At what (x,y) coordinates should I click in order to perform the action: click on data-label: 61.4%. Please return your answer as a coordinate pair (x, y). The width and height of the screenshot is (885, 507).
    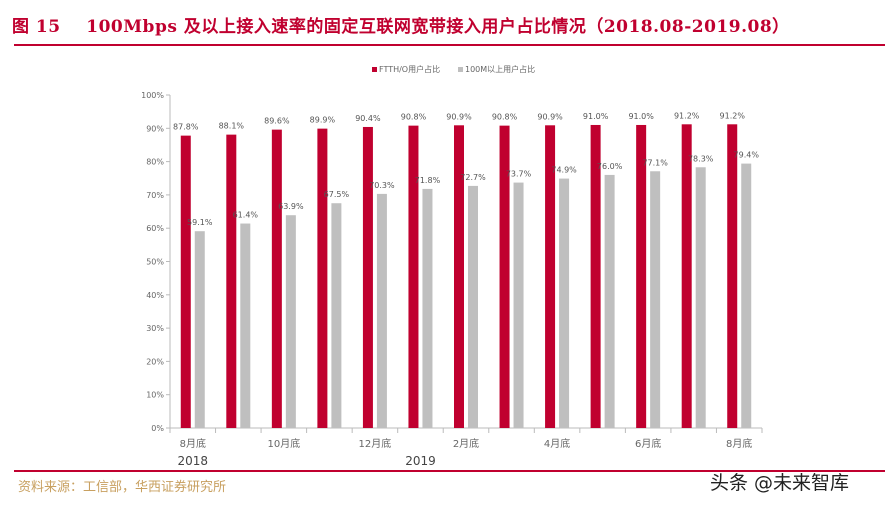
    Looking at the image, I should click on (246, 215).